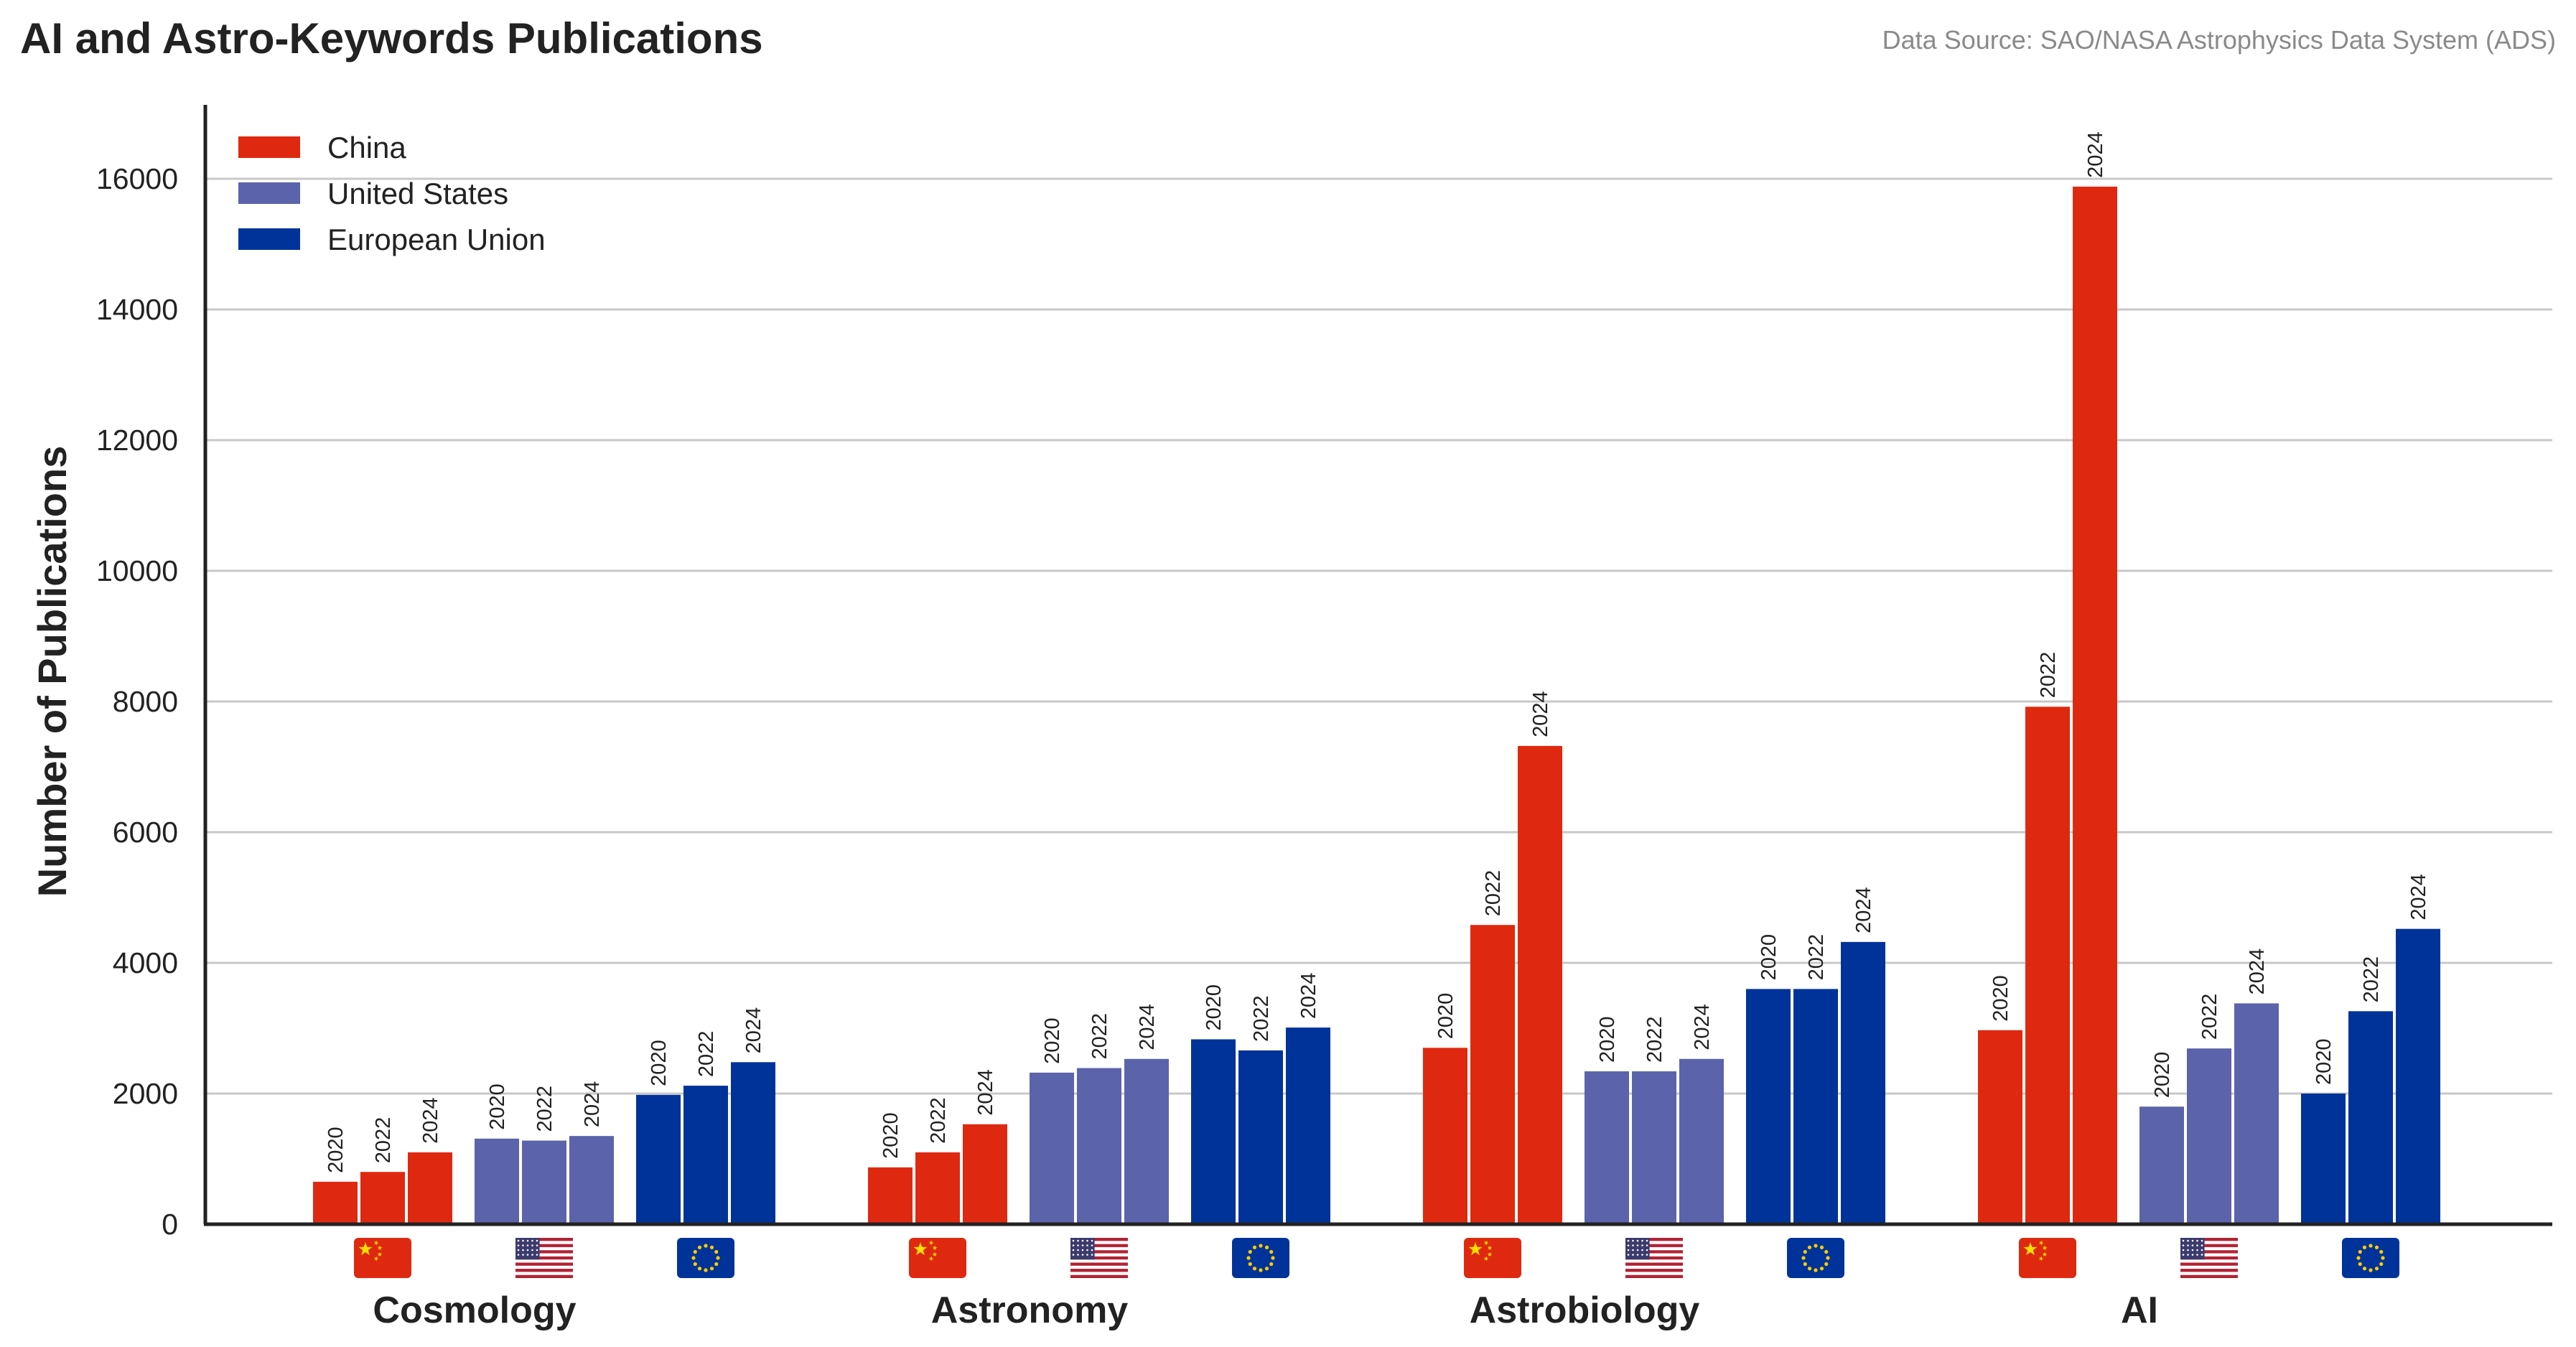 The height and width of the screenshot is (1347, 2576). I want to click on bar-us-astronomy-2020, so click(1052, 1148).